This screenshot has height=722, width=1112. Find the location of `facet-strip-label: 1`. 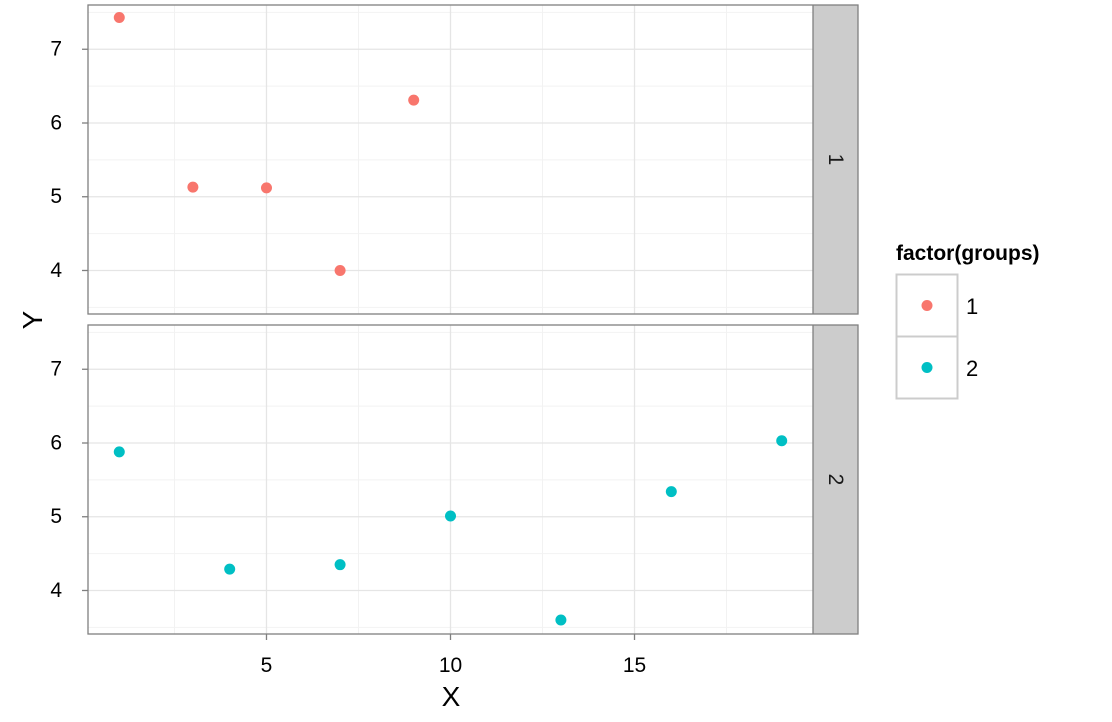

facet-strip-label: 1 is located at coordinates (835, 160).